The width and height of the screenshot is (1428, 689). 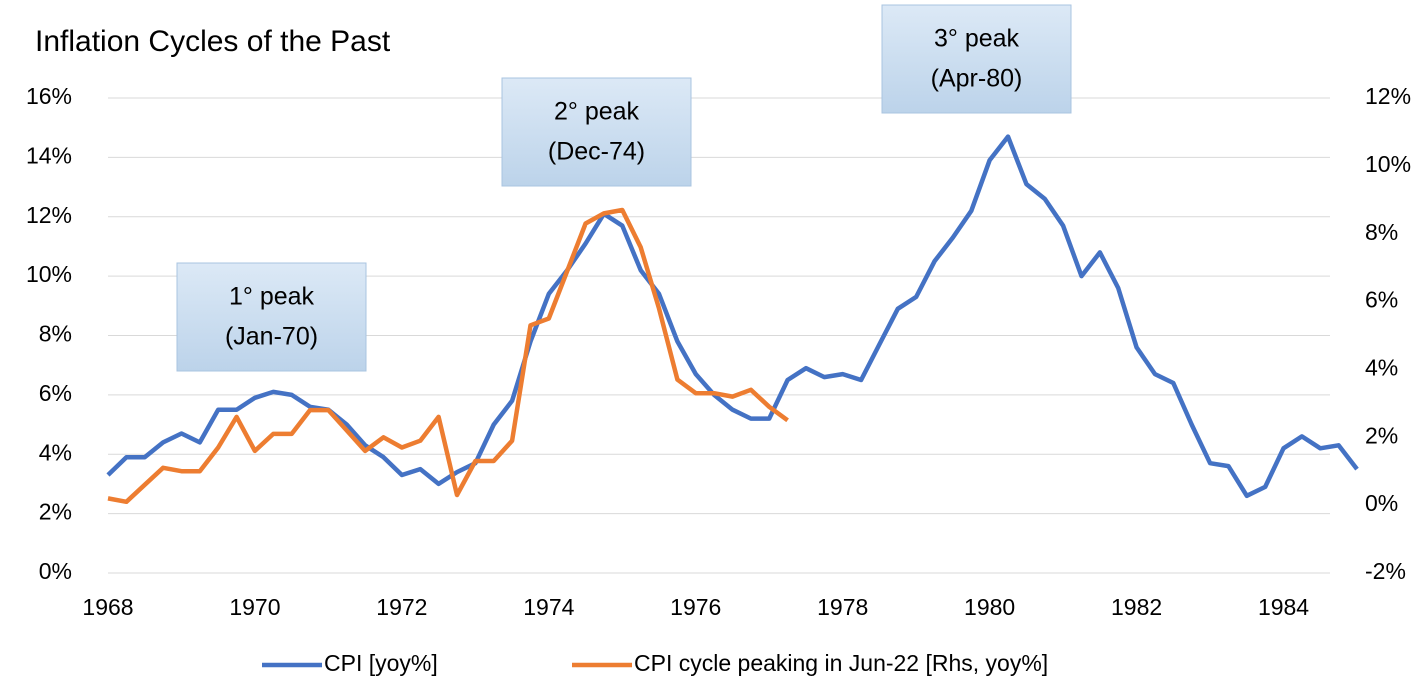 I want to click on y2-tick-label: 10%, so click(x=1388, y=164).